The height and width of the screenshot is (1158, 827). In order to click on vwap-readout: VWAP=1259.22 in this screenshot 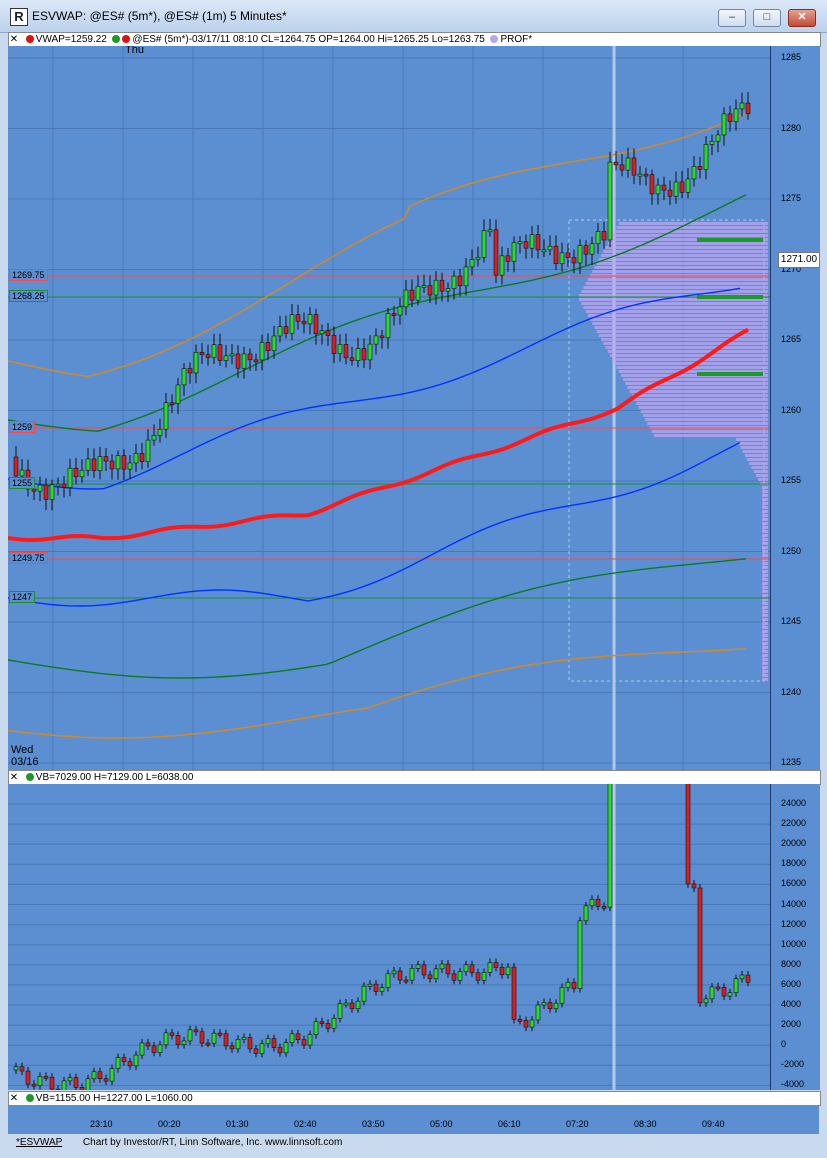, I will do `click(71, 39)`.